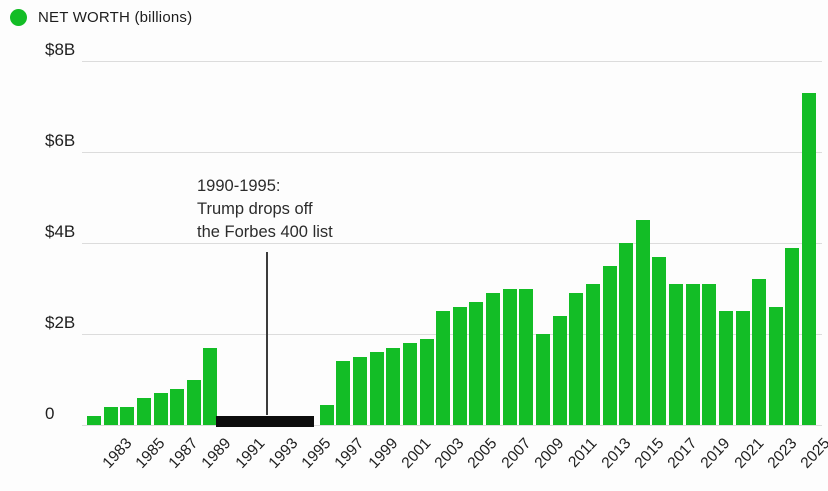 The height and width of the screenshot is (491, 828). Describe the element at coordinates (659, 340) in the screenshot. I see `bar-2016` at that location.